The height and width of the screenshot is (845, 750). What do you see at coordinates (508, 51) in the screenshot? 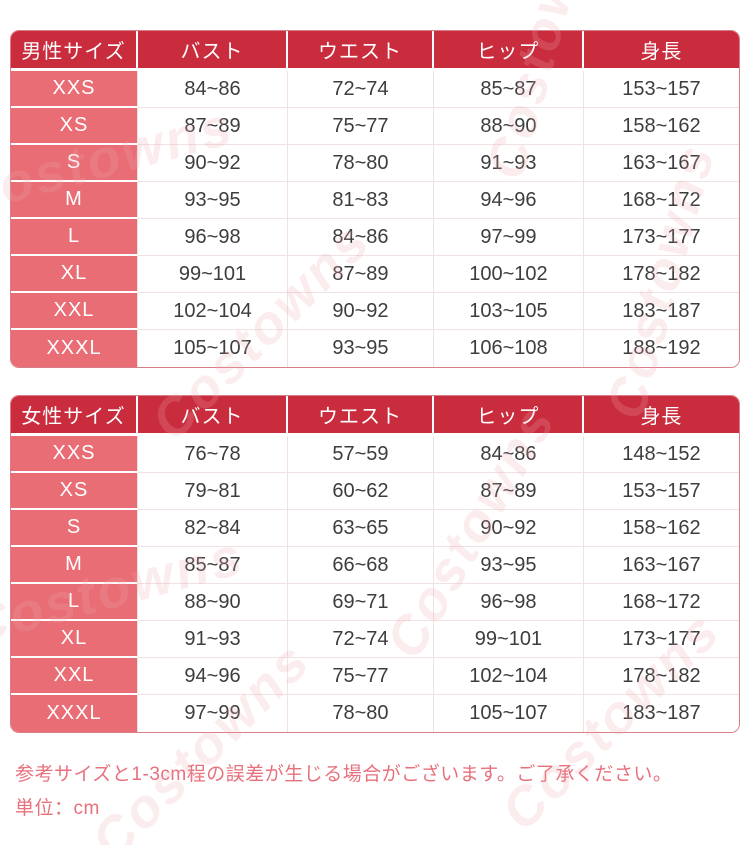
I see `column-header: ヒップ` at bounding box center [508, 51].